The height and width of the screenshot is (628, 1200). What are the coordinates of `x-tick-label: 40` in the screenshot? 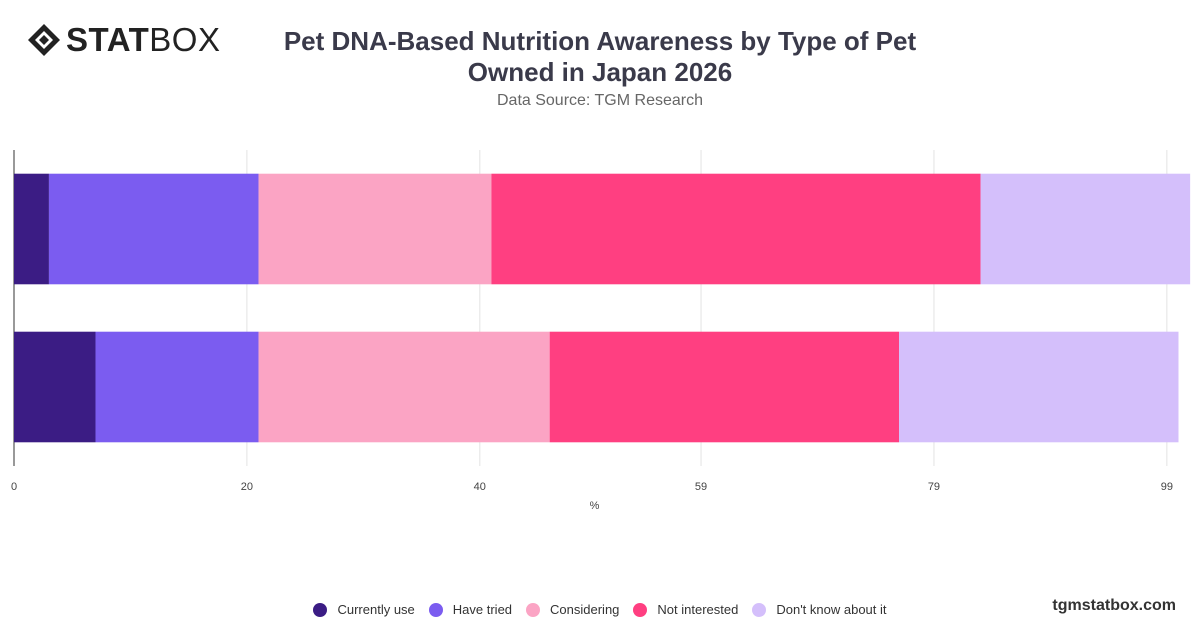 It's located at (480, 487).